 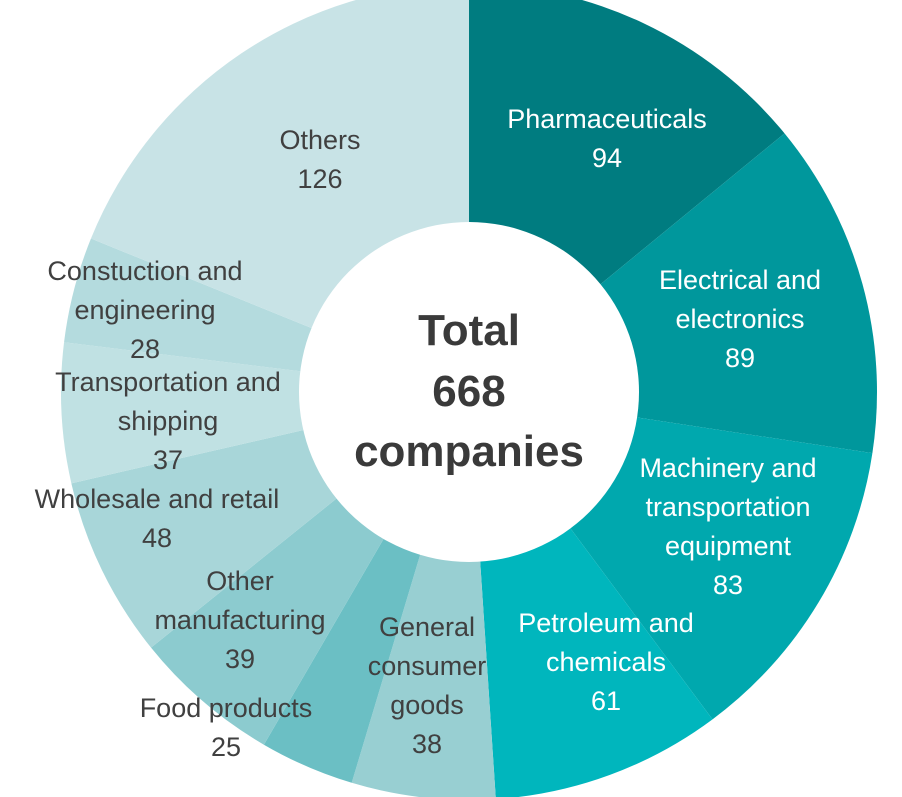 What do you see at coordinates (157, 538) in the screenshot?
I see `slice-value: 48` at bounding box center [157, 538].